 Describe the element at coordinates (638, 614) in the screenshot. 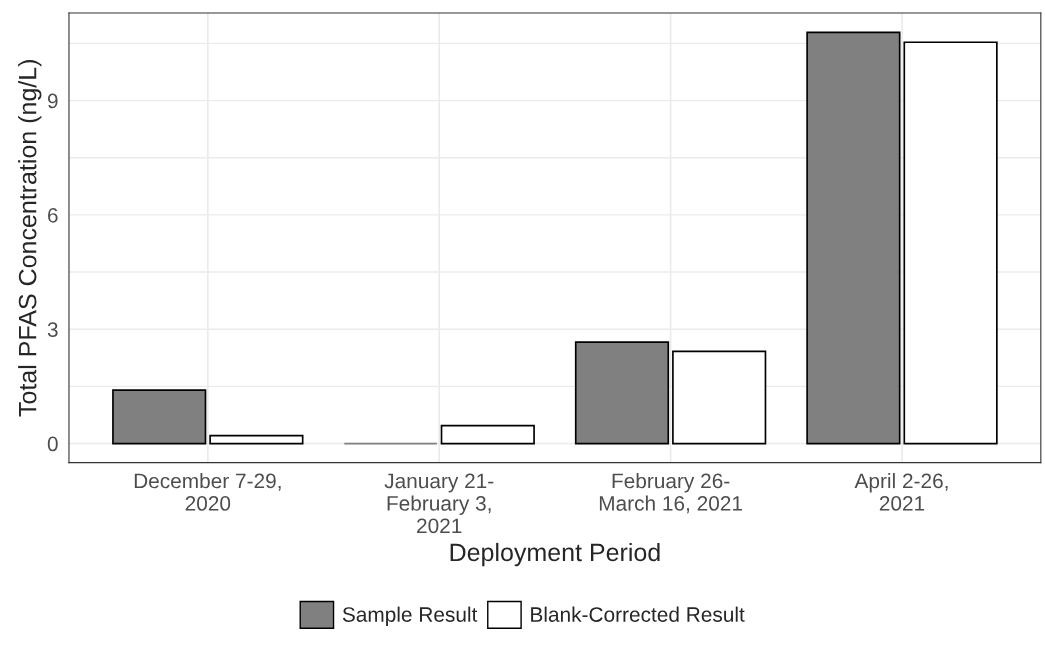

I see `legend-label: Blank-Corrected Result` at that location.